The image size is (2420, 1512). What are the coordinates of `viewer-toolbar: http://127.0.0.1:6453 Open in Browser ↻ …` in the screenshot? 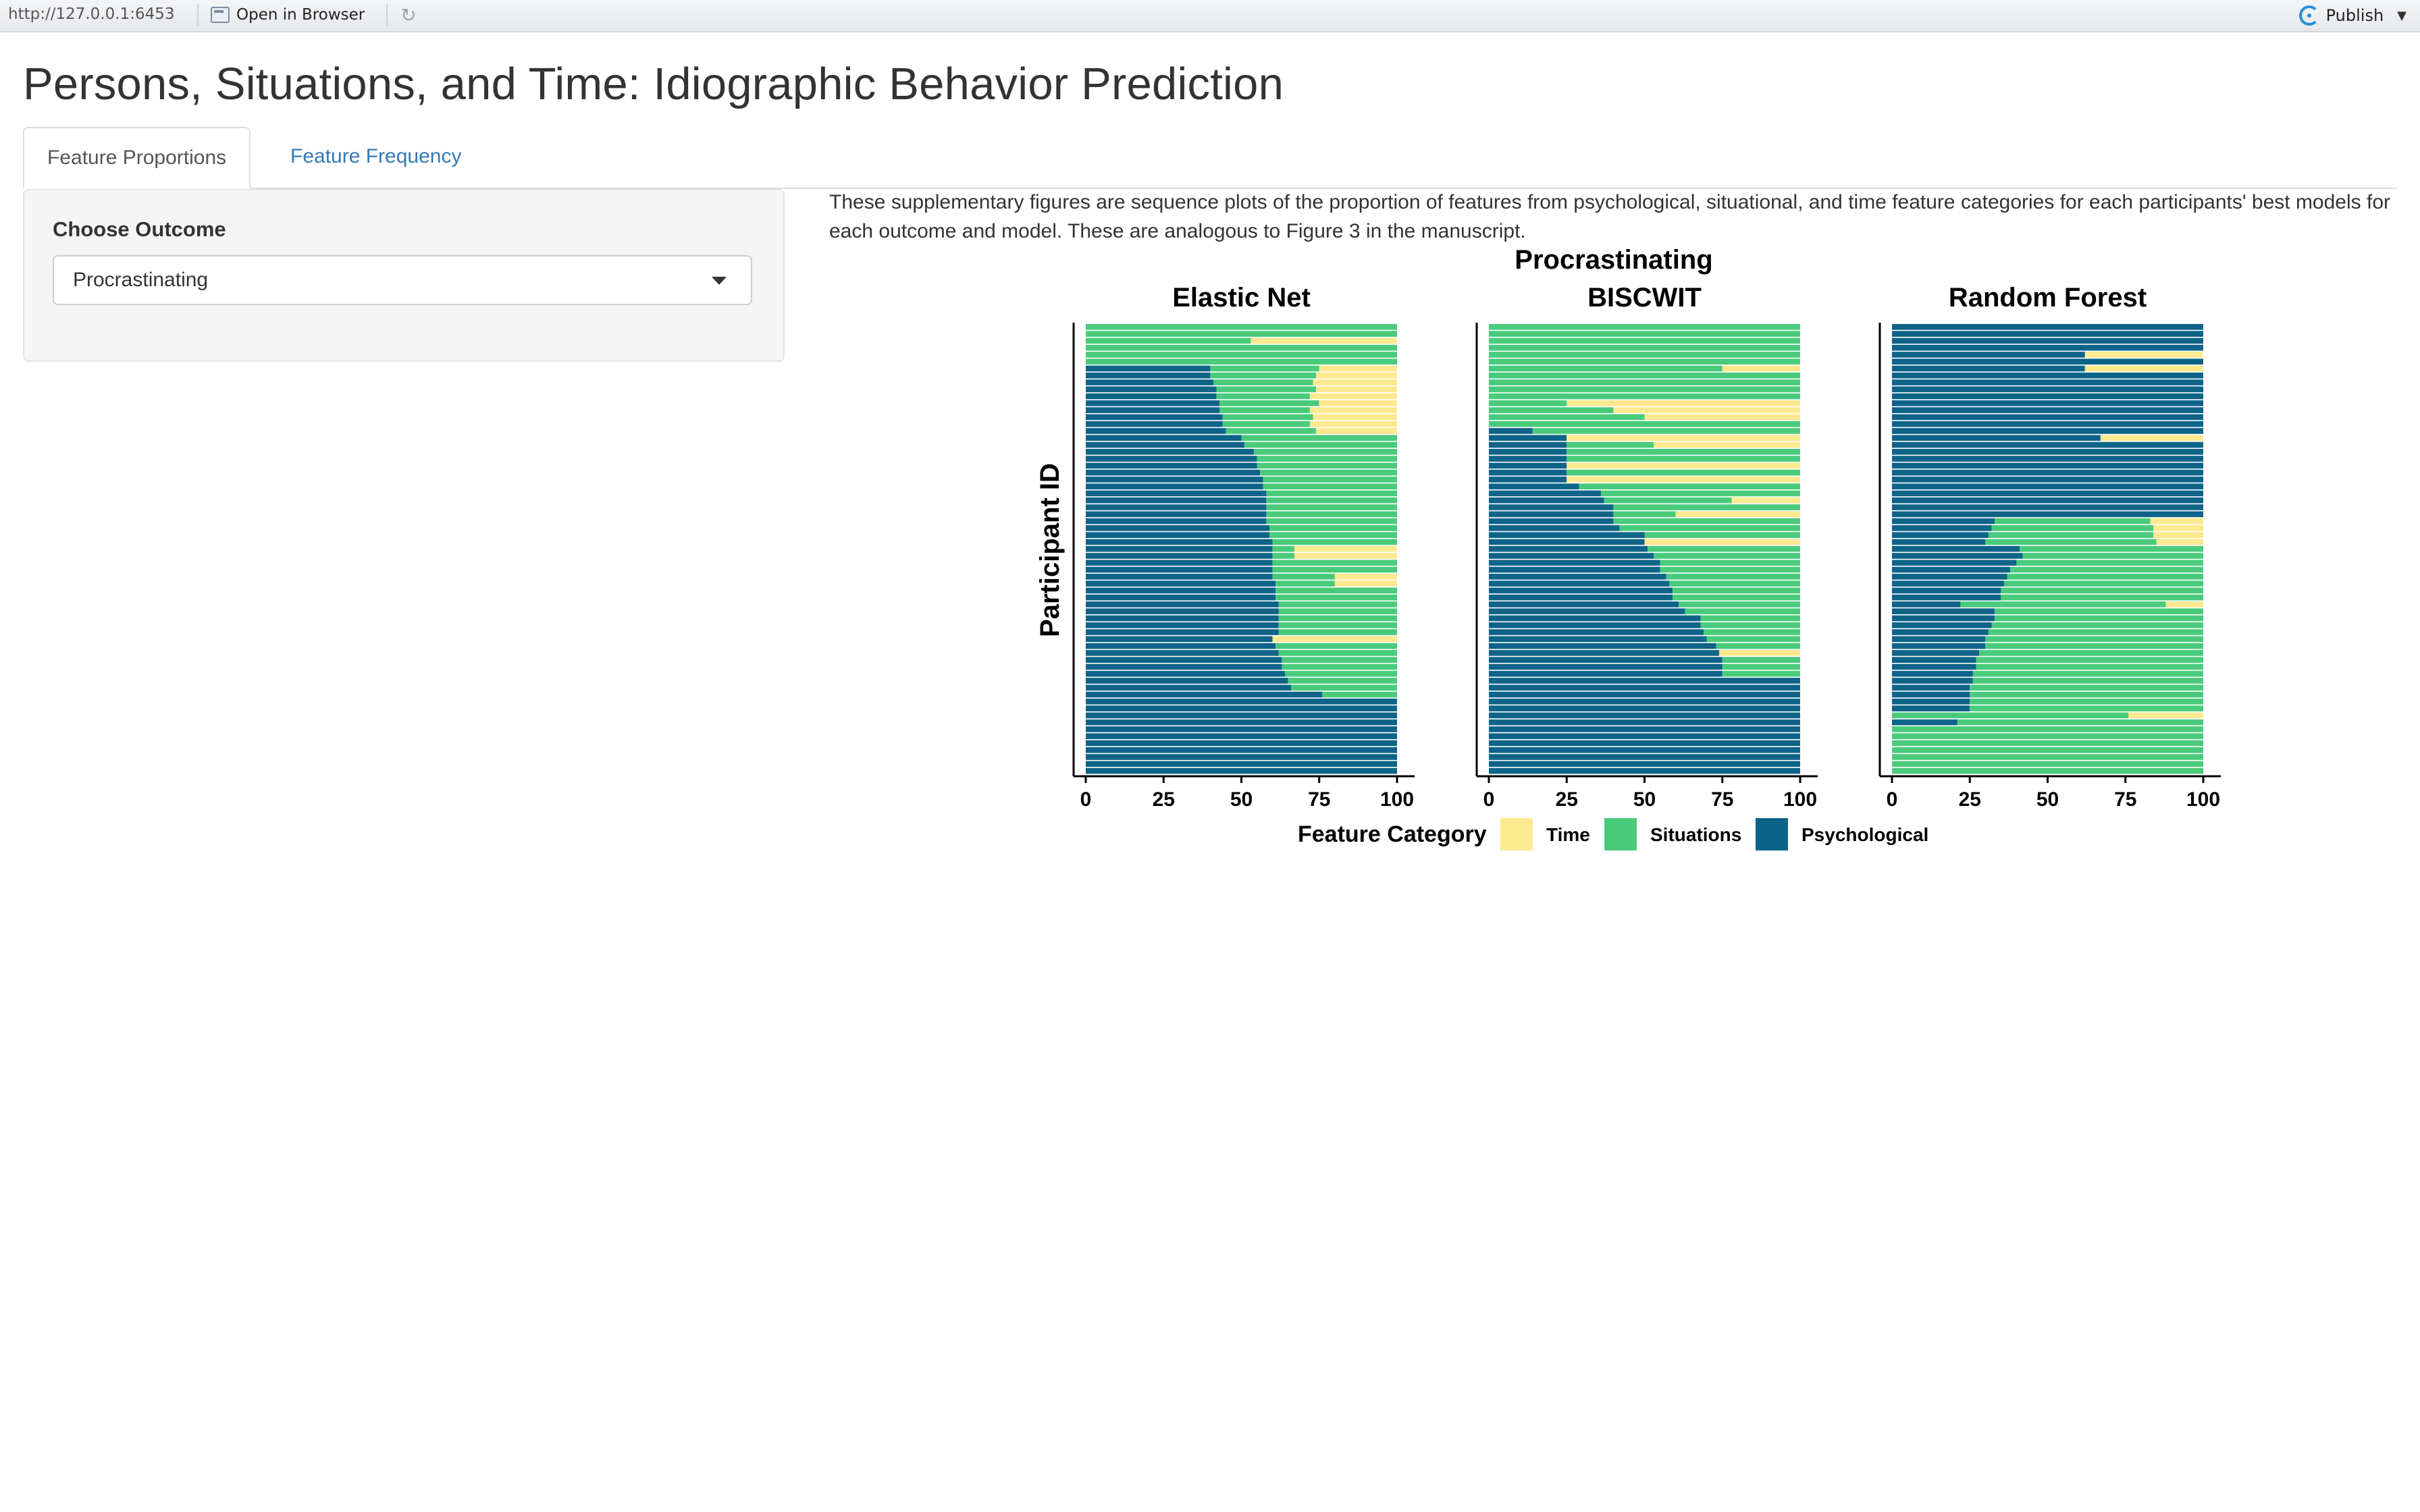 It's located at (1210, 16).